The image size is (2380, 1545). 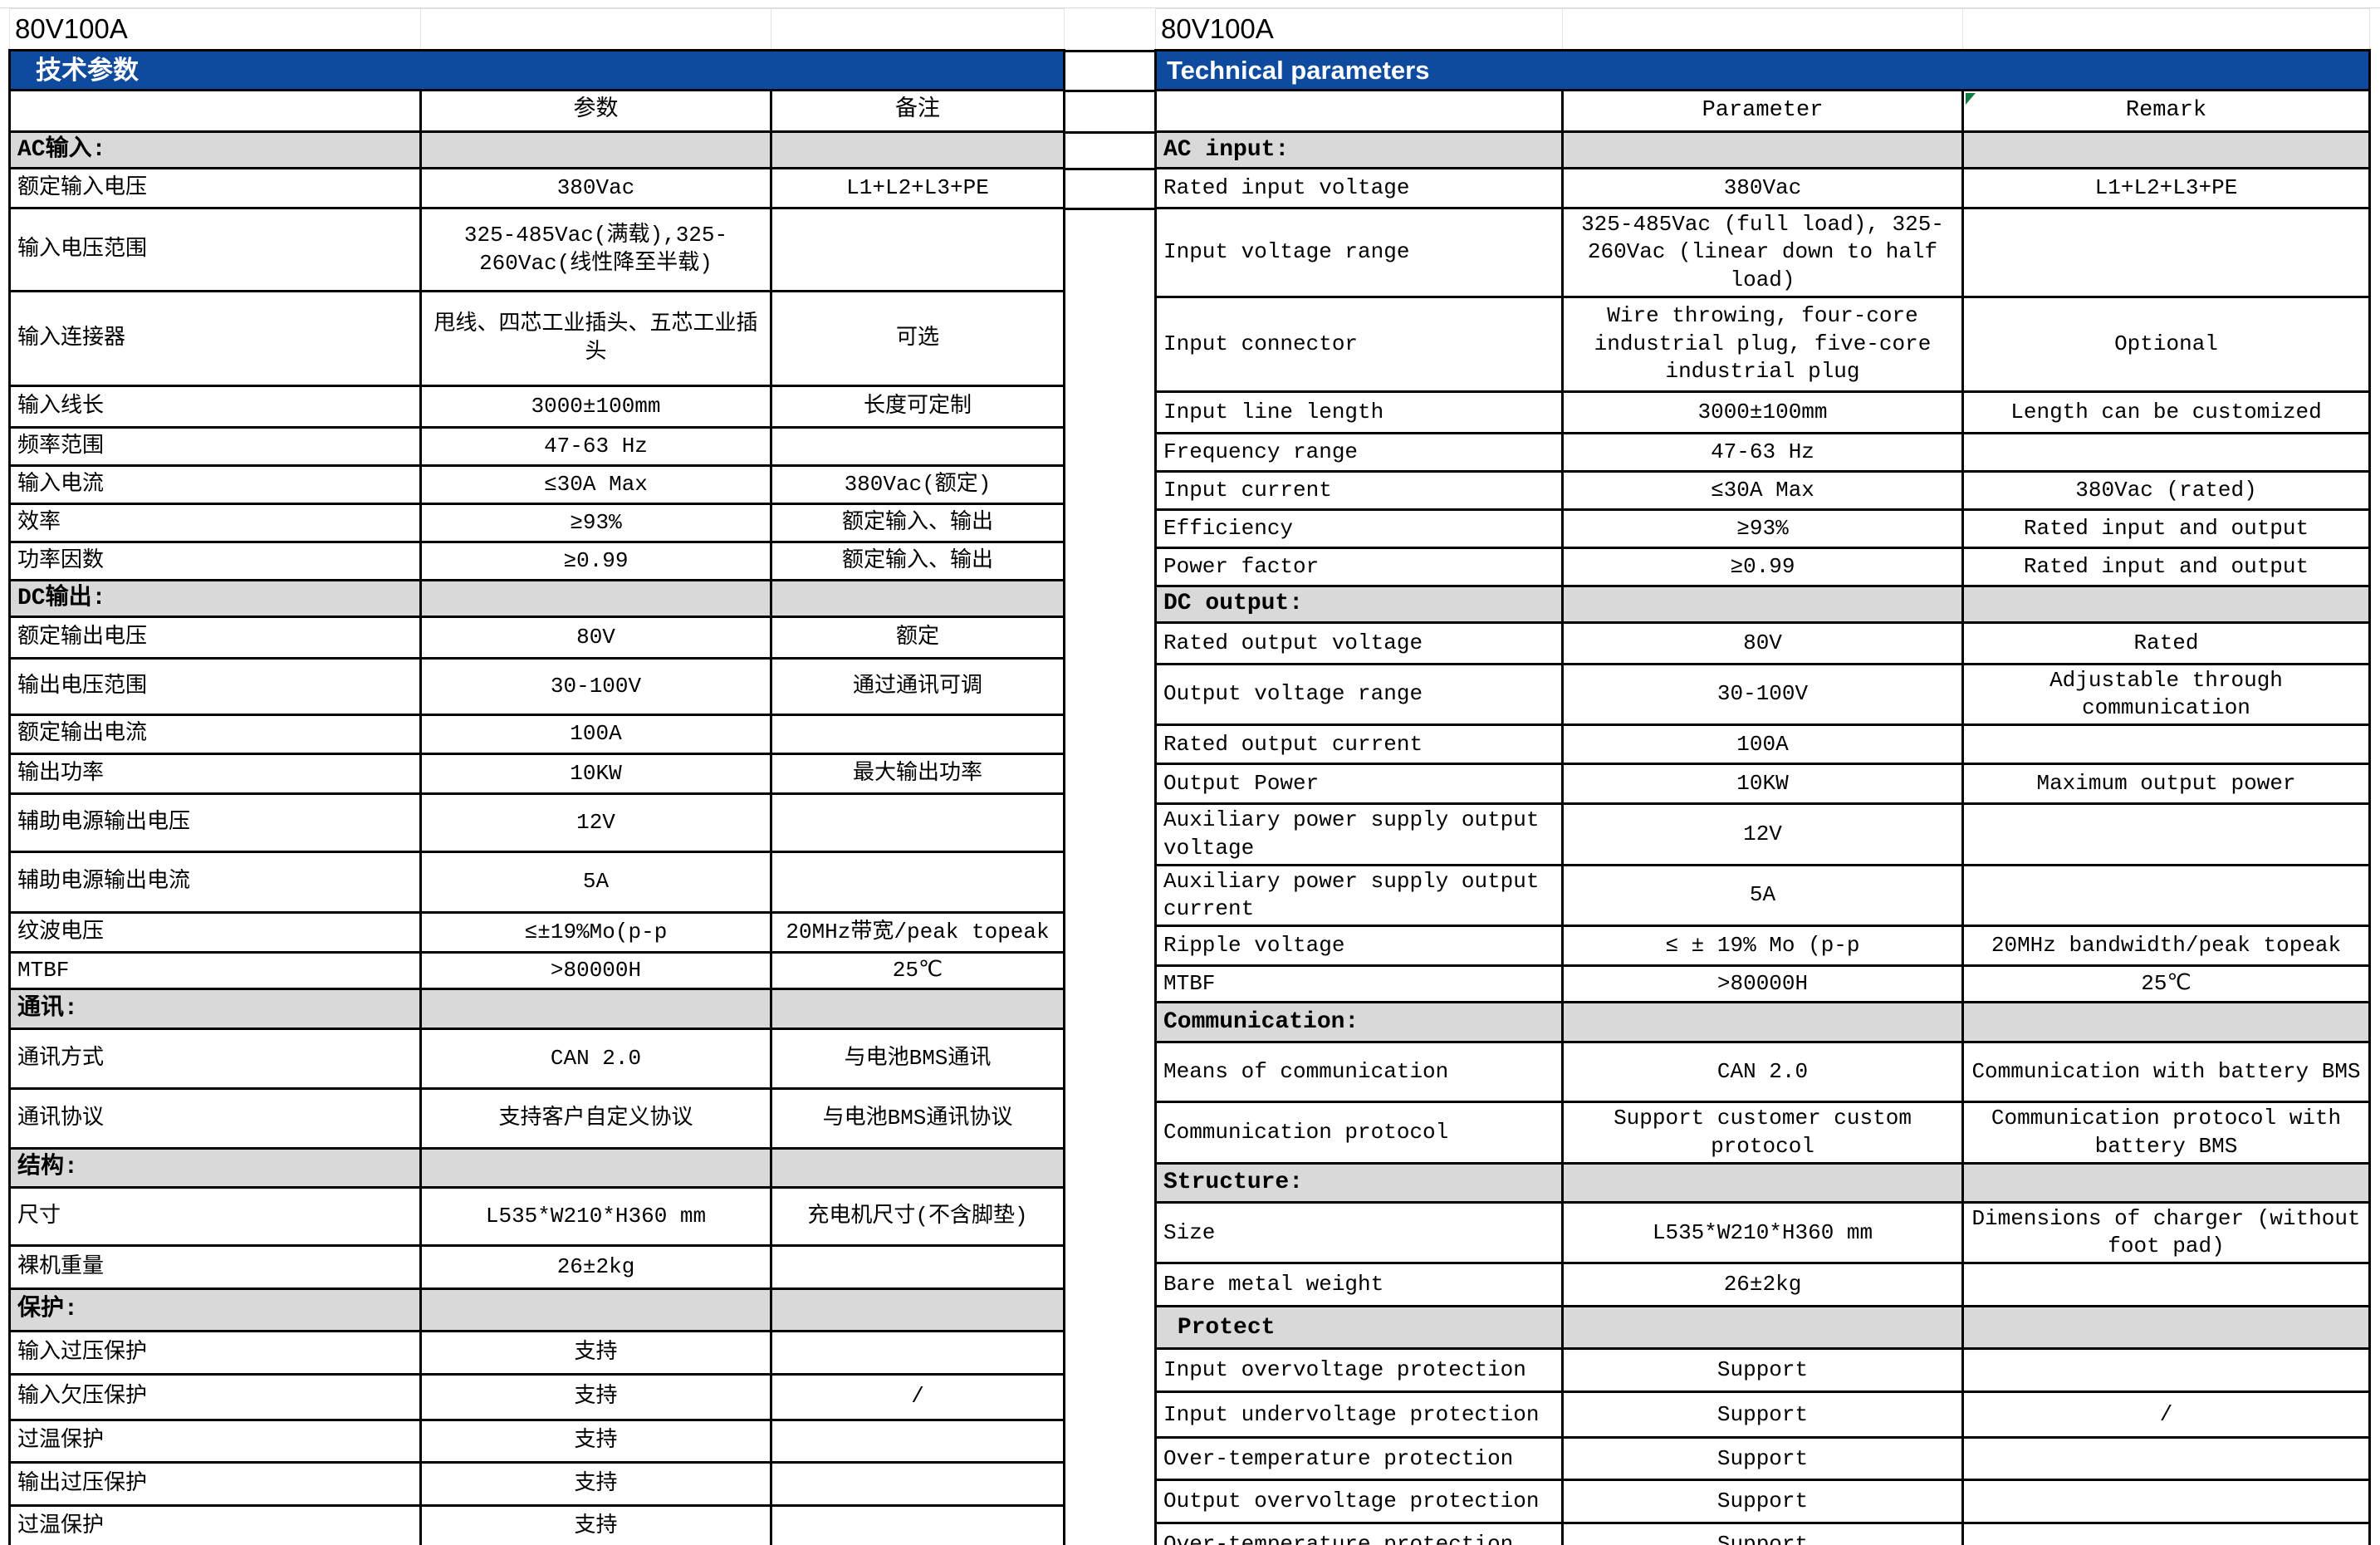 I want to click on remark-cell: L1+L2+L3+PE, so click(x=2166, y=188).